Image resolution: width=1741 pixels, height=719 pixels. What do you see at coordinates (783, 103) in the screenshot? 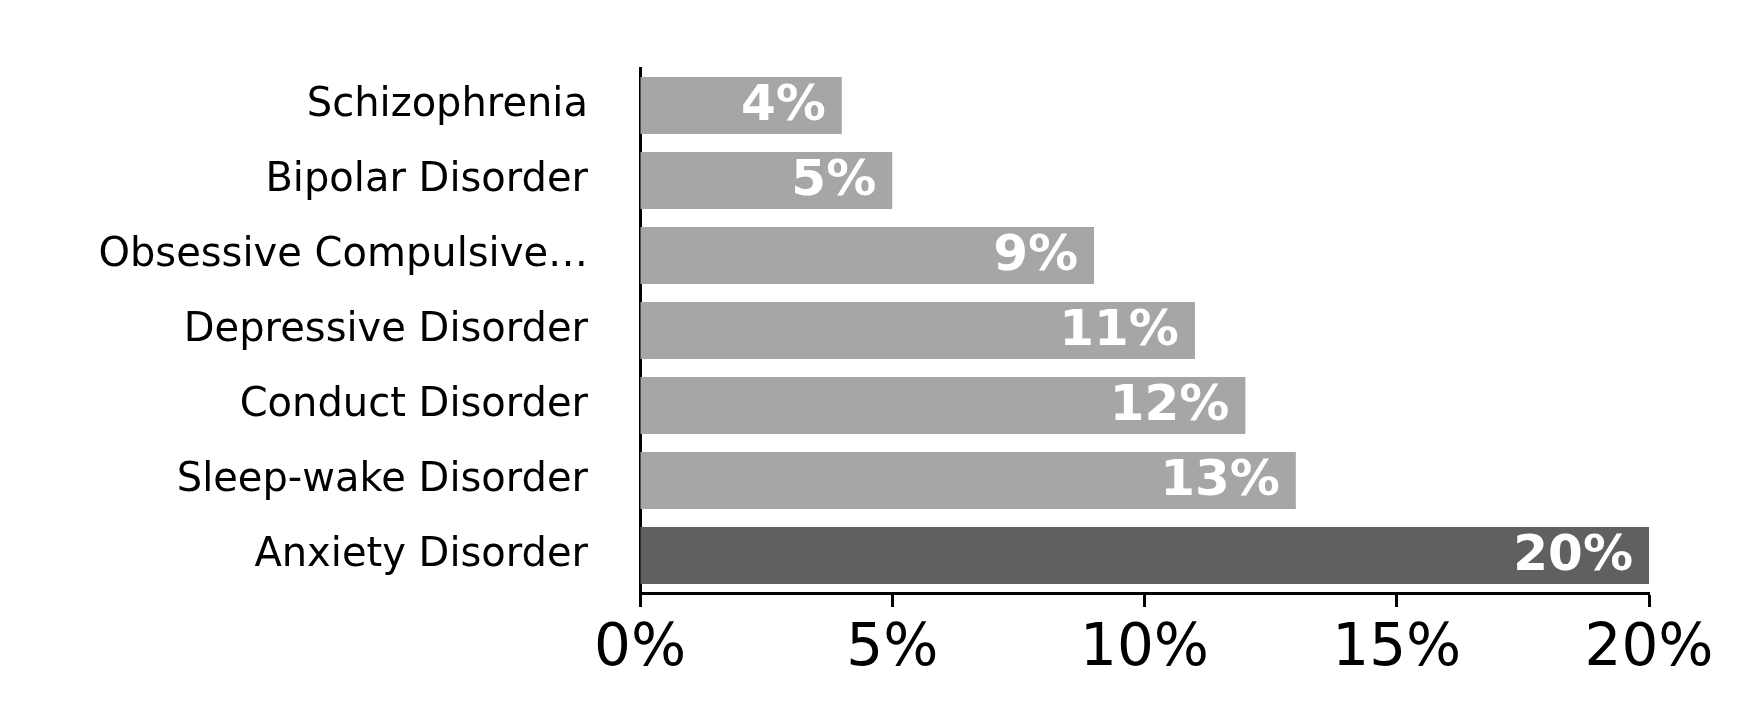
I see `data-label: 4%` at bounding box center [783, 103].